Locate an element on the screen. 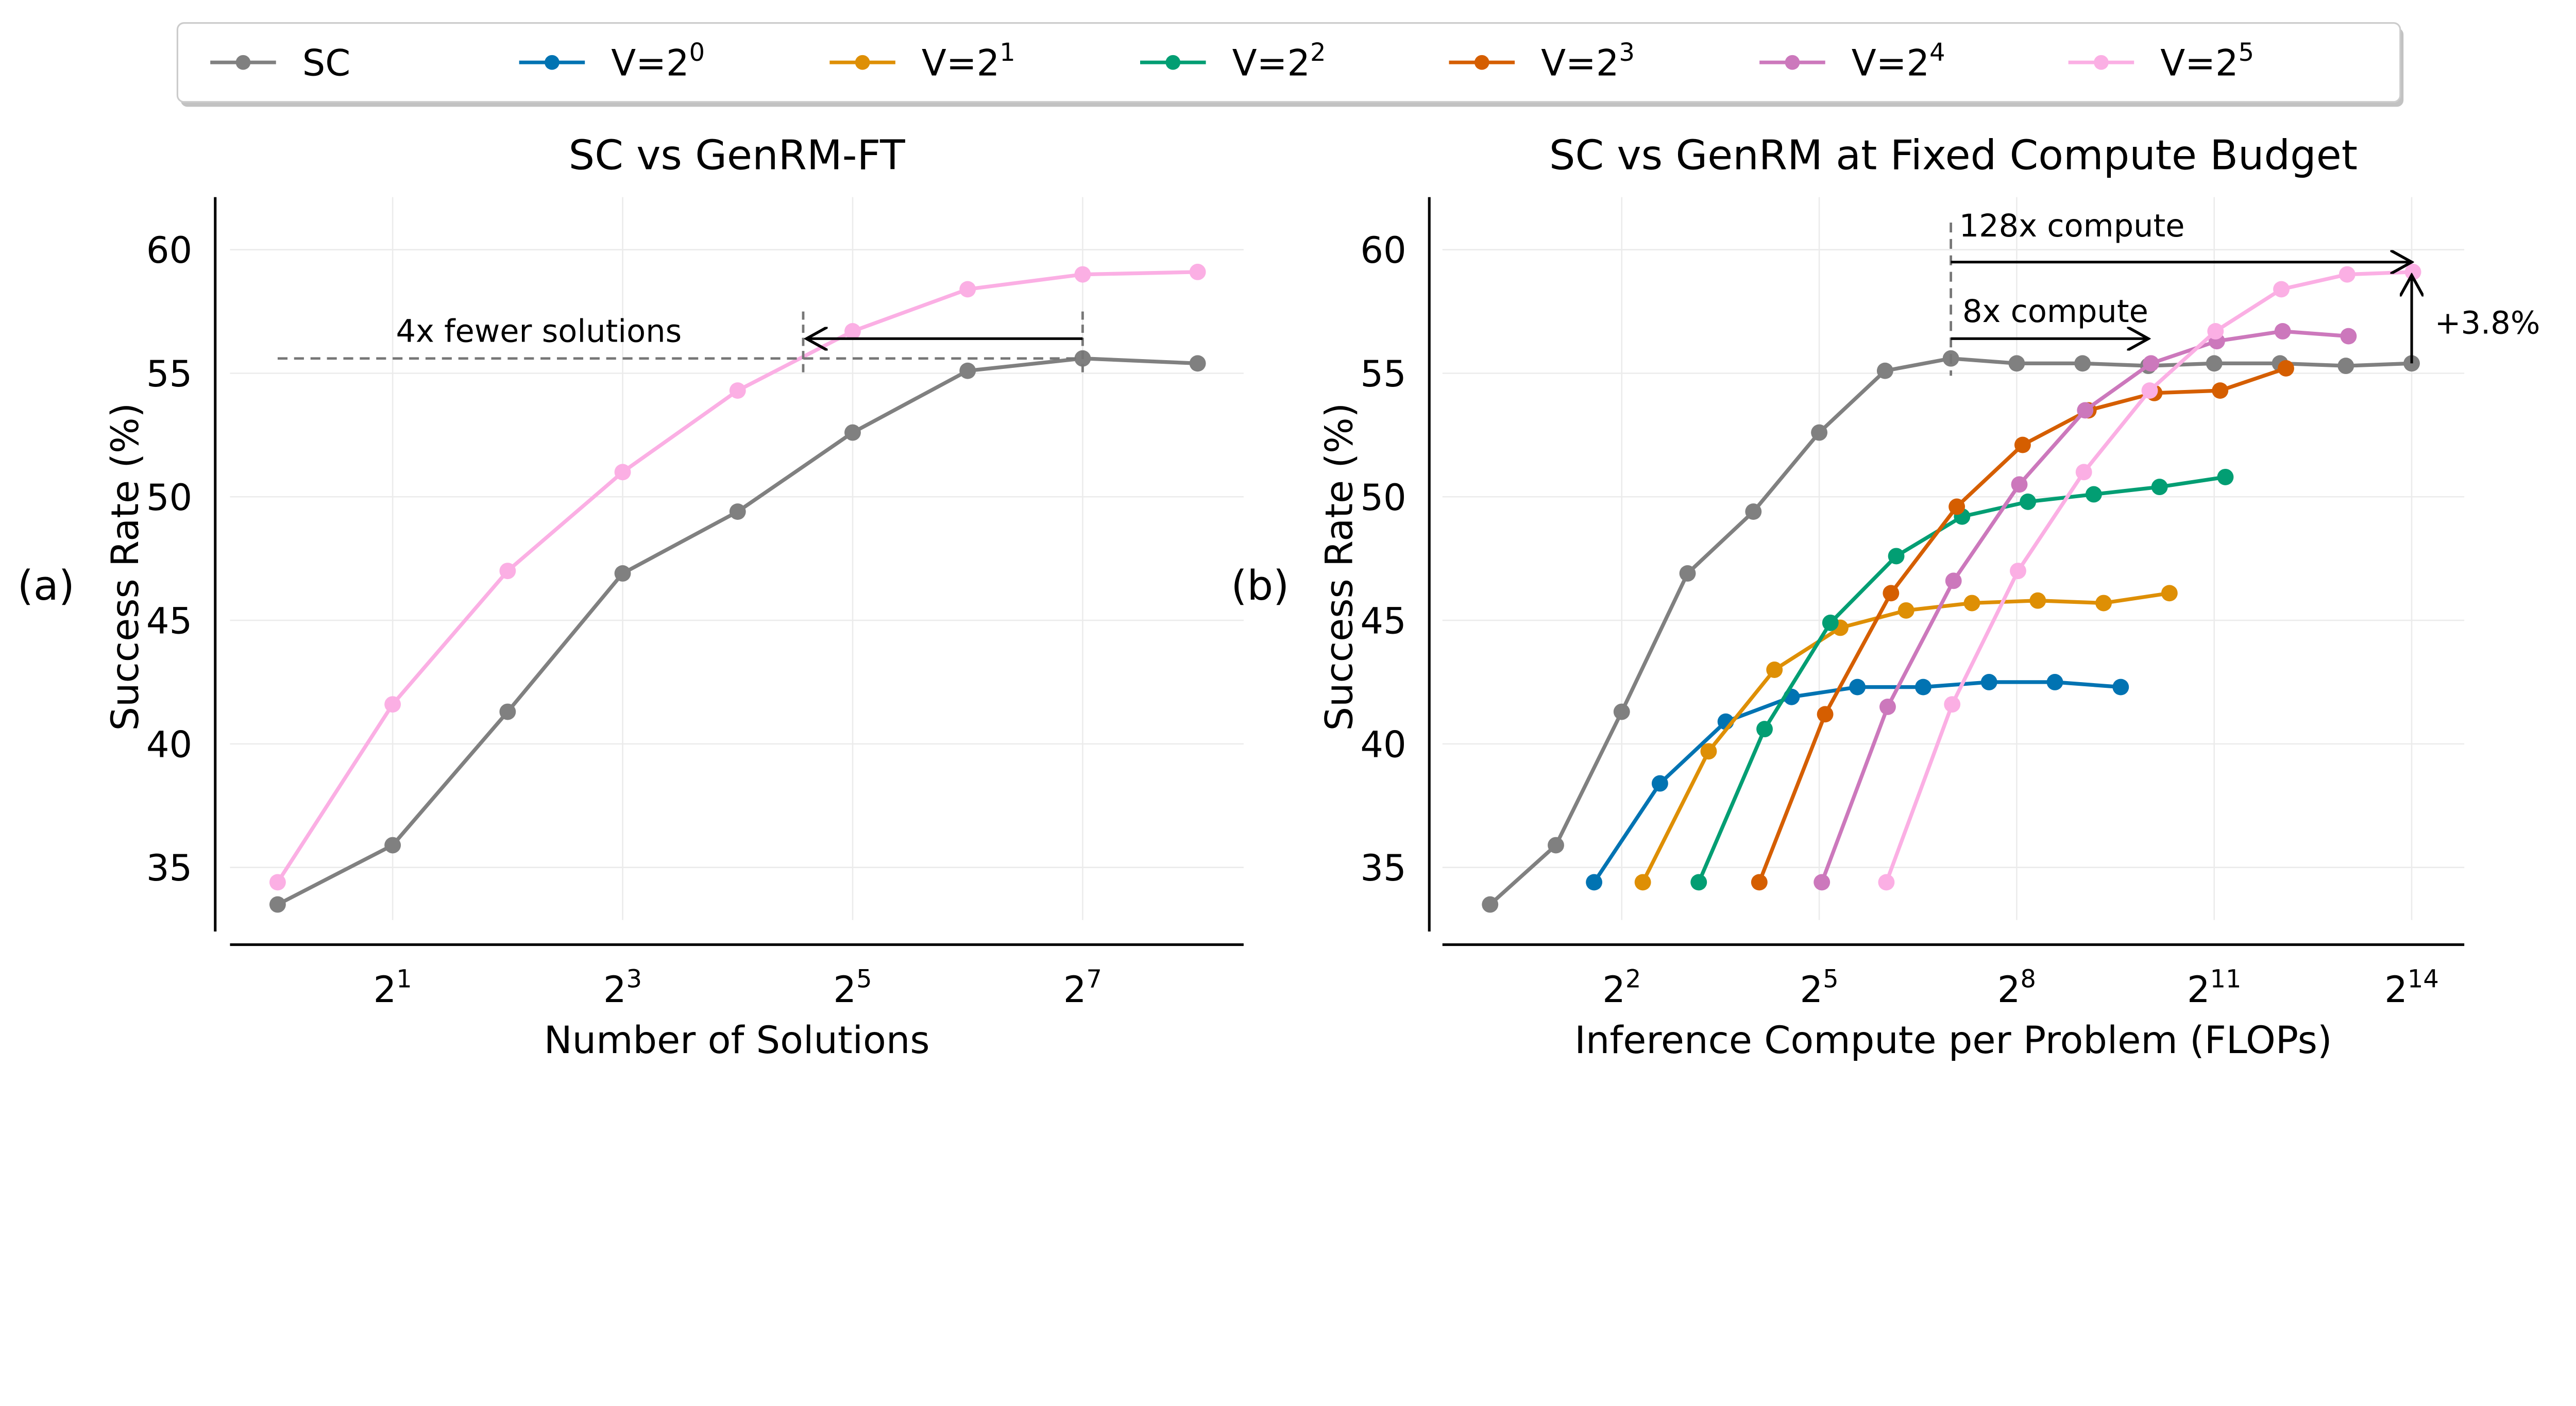  legend-label-sup: 2 is located at coordinates (1318, 53).